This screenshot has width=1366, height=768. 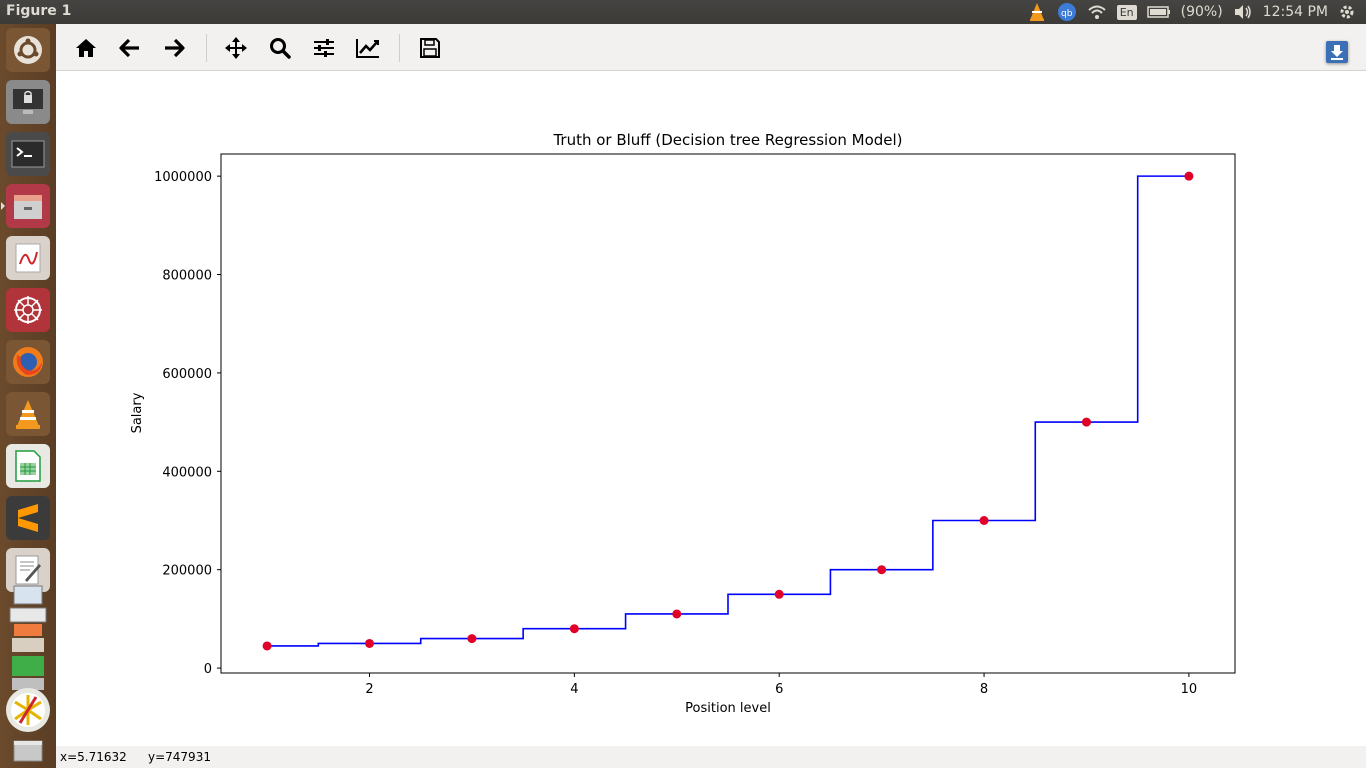 What do you see at coordinates (28, 102) in the screenshot?
I see `lock-screen-icon` at bounding box center [28, 102].